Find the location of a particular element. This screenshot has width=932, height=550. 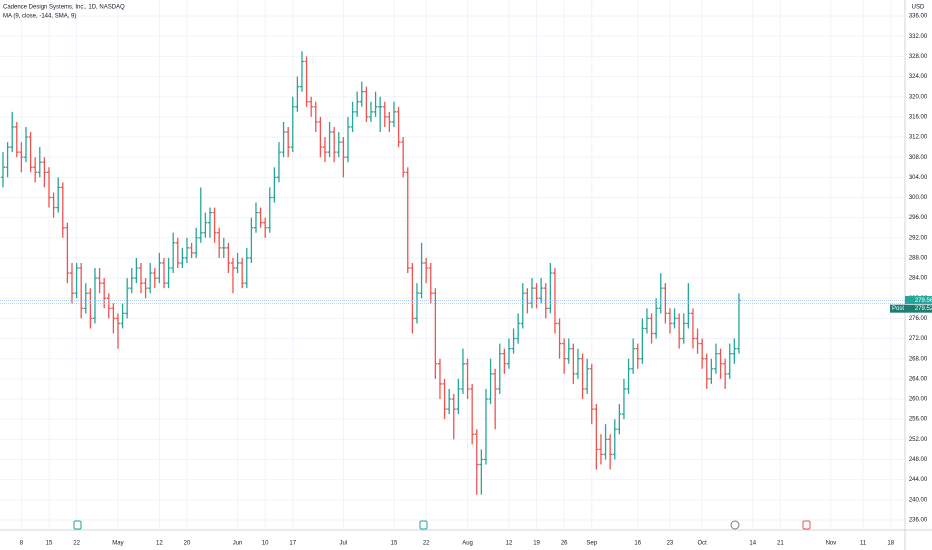

y-tick-label: 252.00 is located at coordinates (918, 440).